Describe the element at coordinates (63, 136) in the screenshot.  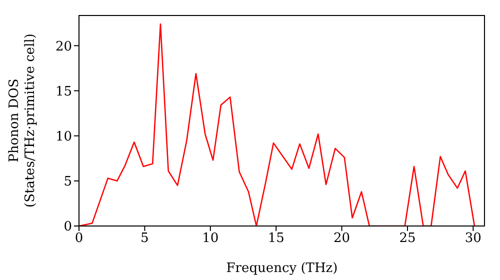
I see `y-tick-label: 10` at that location.